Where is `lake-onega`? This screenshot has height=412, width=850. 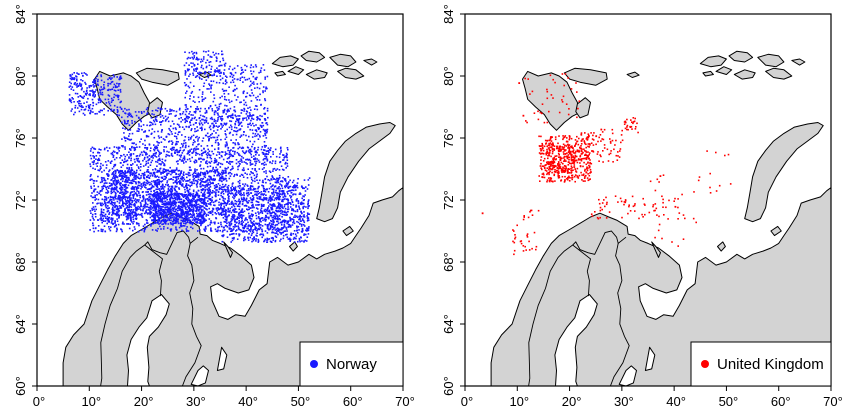 lake-onega is located at coordinates (222, 358).